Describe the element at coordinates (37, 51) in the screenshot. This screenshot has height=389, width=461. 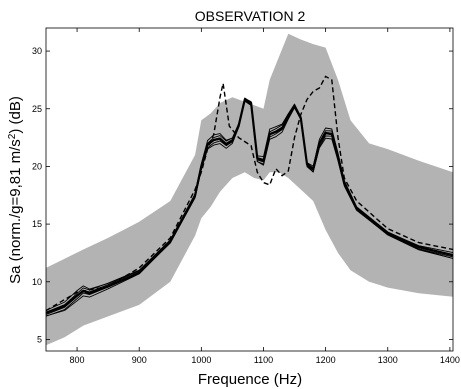
I see `y-tick-label: 30` at that location.